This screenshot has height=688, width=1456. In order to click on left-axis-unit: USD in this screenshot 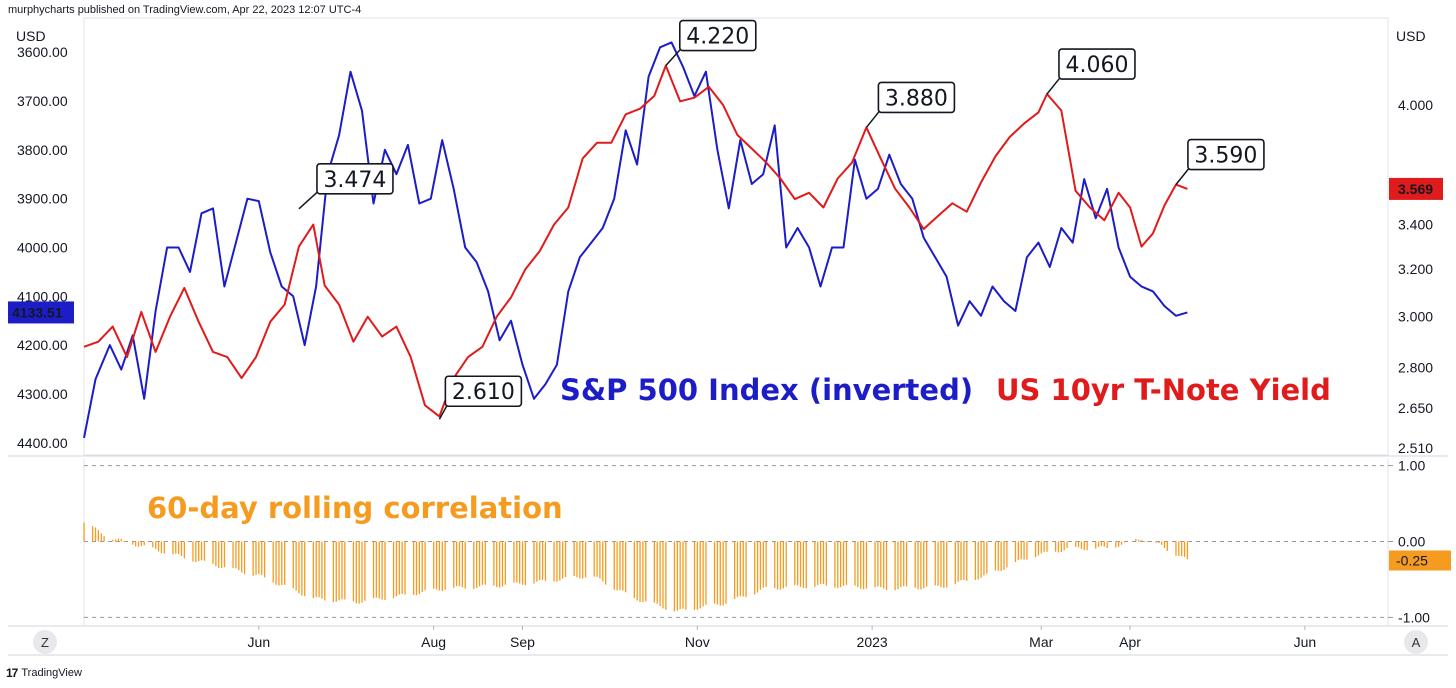, I will do `click(31, 36)`.